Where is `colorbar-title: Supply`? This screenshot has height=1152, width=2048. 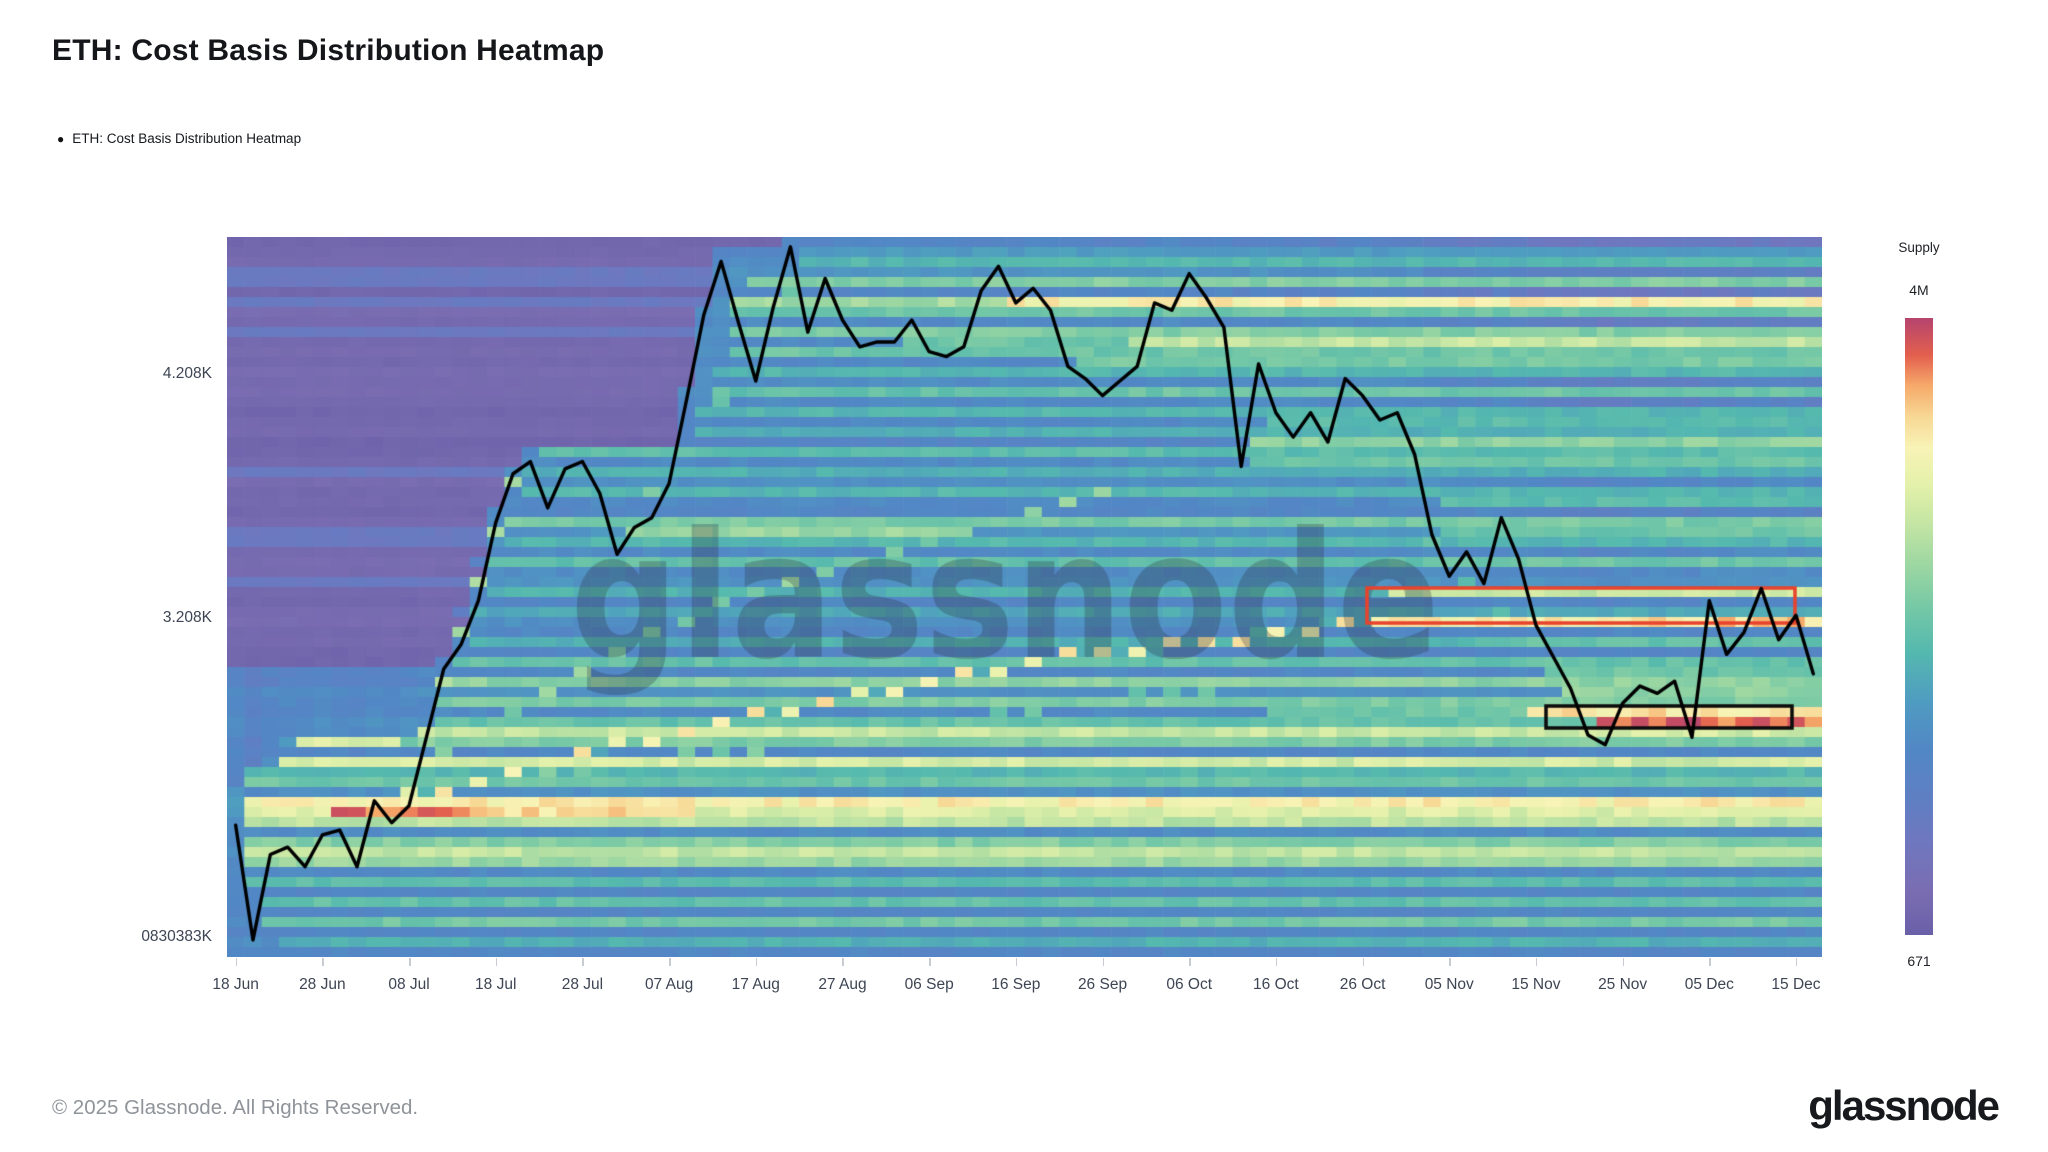 colorbar-title: Supply is located at coordinates (1919, 247).